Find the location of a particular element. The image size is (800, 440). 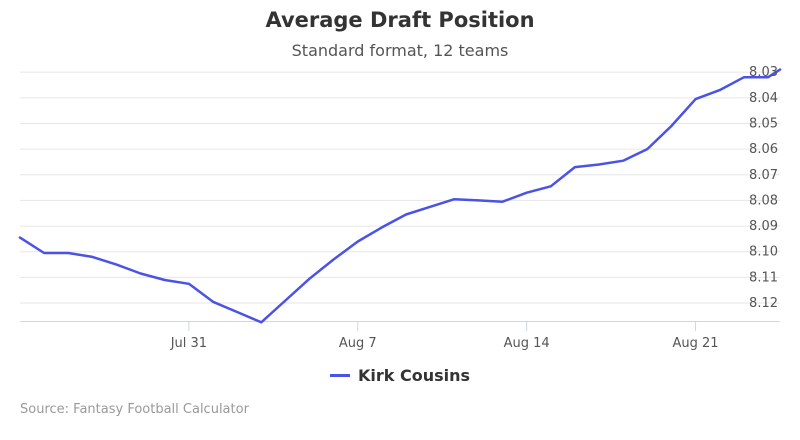

y-tick-label: 8.11 is located at coordinates (763, 277).